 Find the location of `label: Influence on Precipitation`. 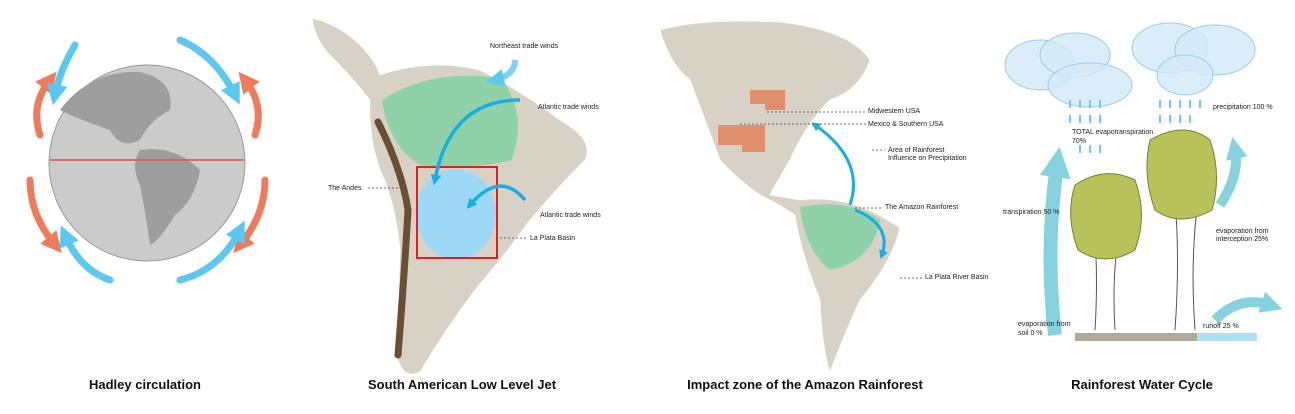

label: Influence on Precipitation is located at coordinates (927, 158).